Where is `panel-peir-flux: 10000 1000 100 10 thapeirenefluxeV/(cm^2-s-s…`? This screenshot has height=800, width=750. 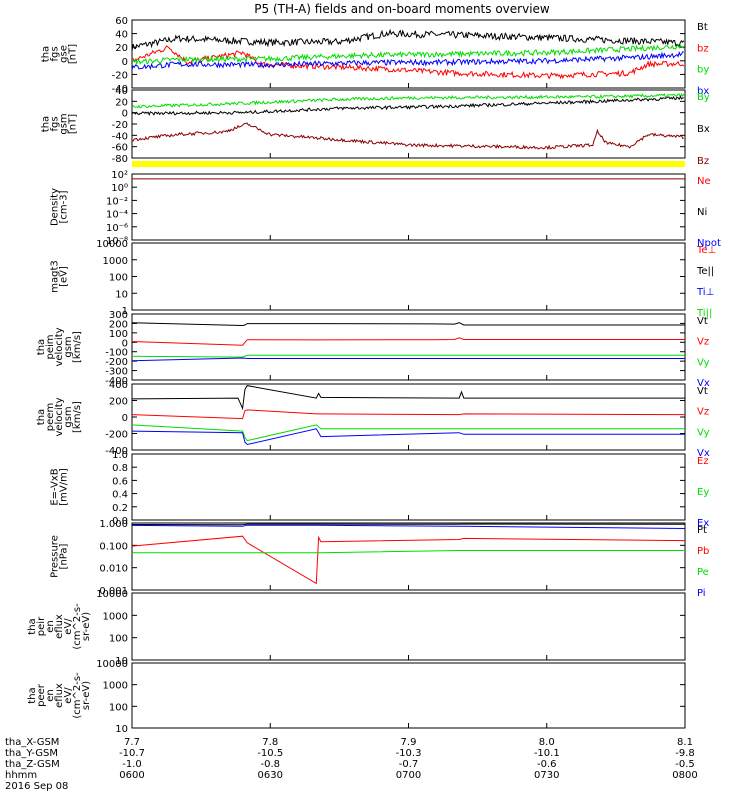 panel-peir-flux: 10000 1000 100 10 thapeirenefluxeV/(cm^2-s-s… is located at coordinates (356, 628).